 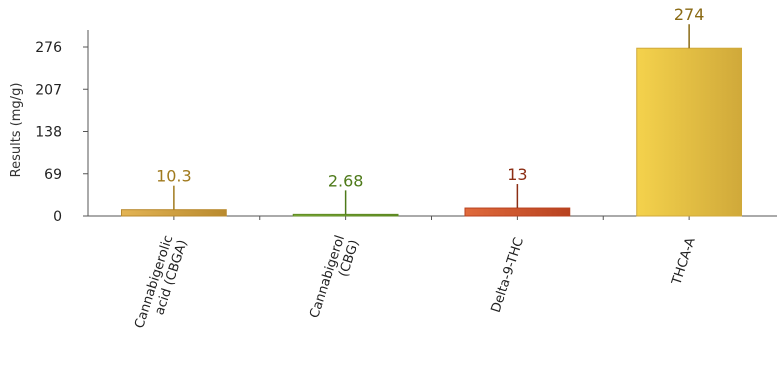 I want to click on data-label: 274, so click(x=689, y=14).